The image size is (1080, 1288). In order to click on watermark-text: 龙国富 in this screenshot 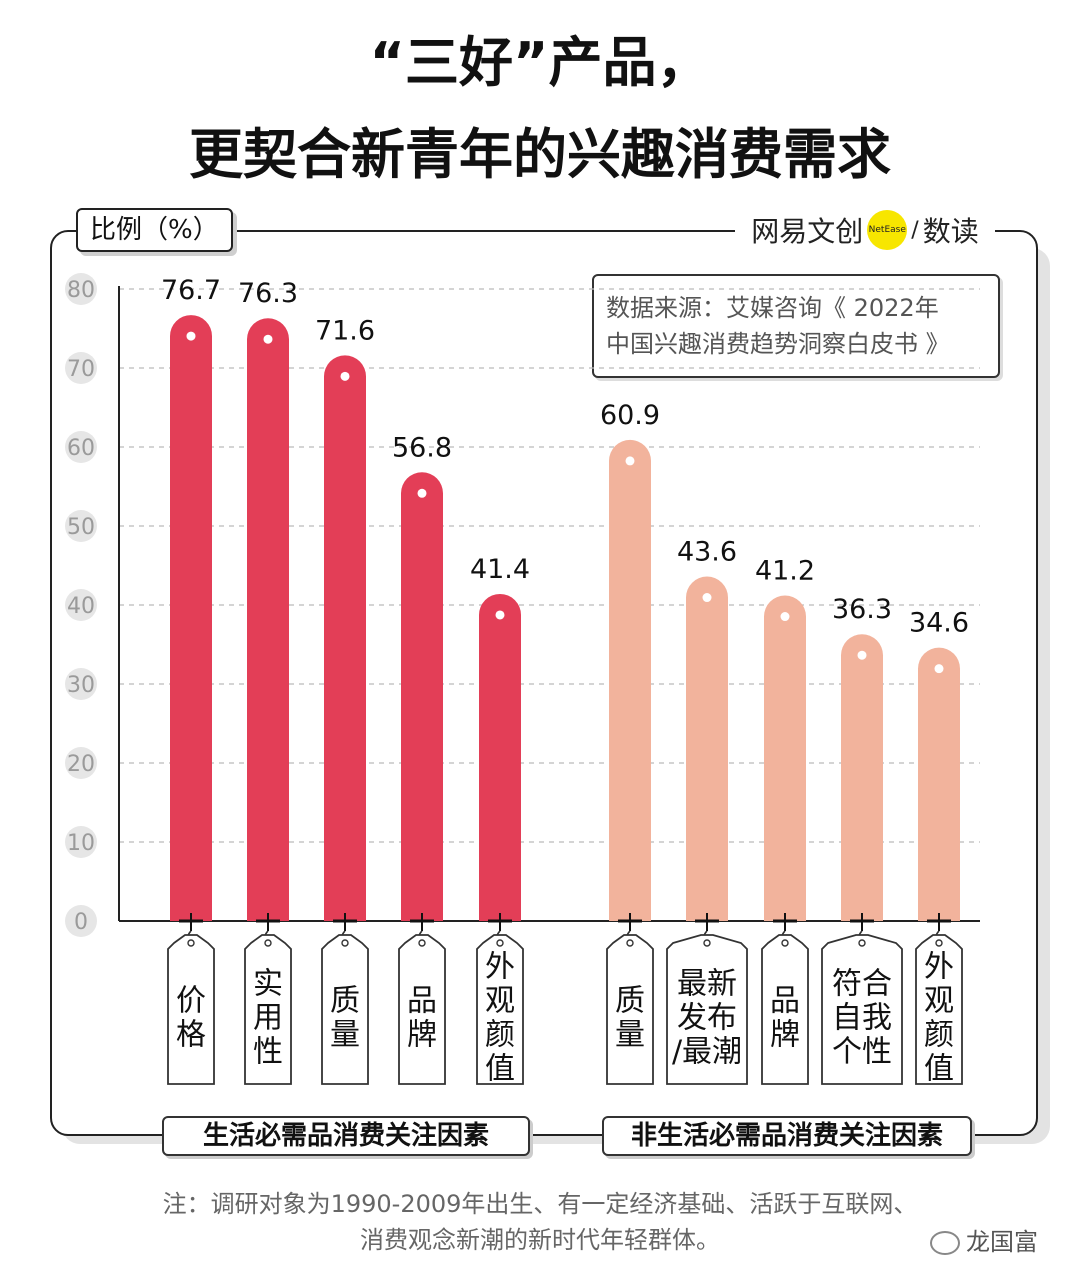, I will do `click(1002, 1242)`.